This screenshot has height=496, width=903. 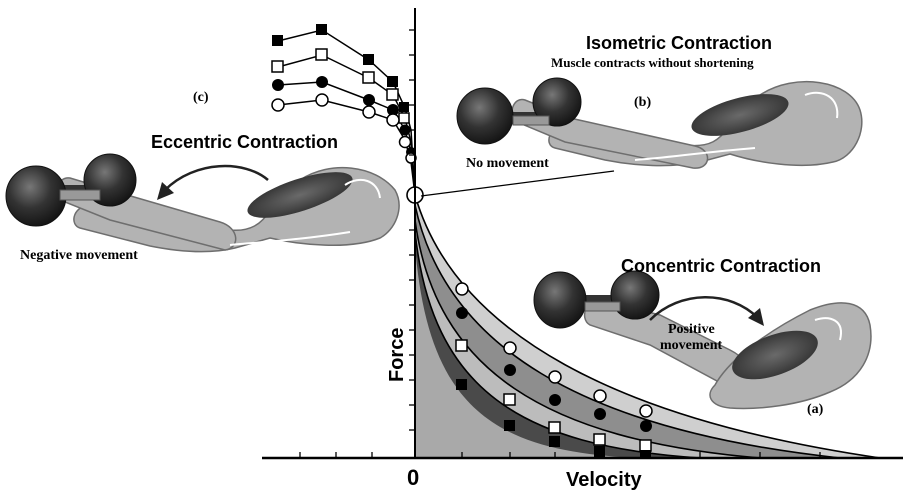 What do you see at coordinates (397, 355) in the screenshot?
I see `y-axis-label: Force` at bounding box center [397, 355].